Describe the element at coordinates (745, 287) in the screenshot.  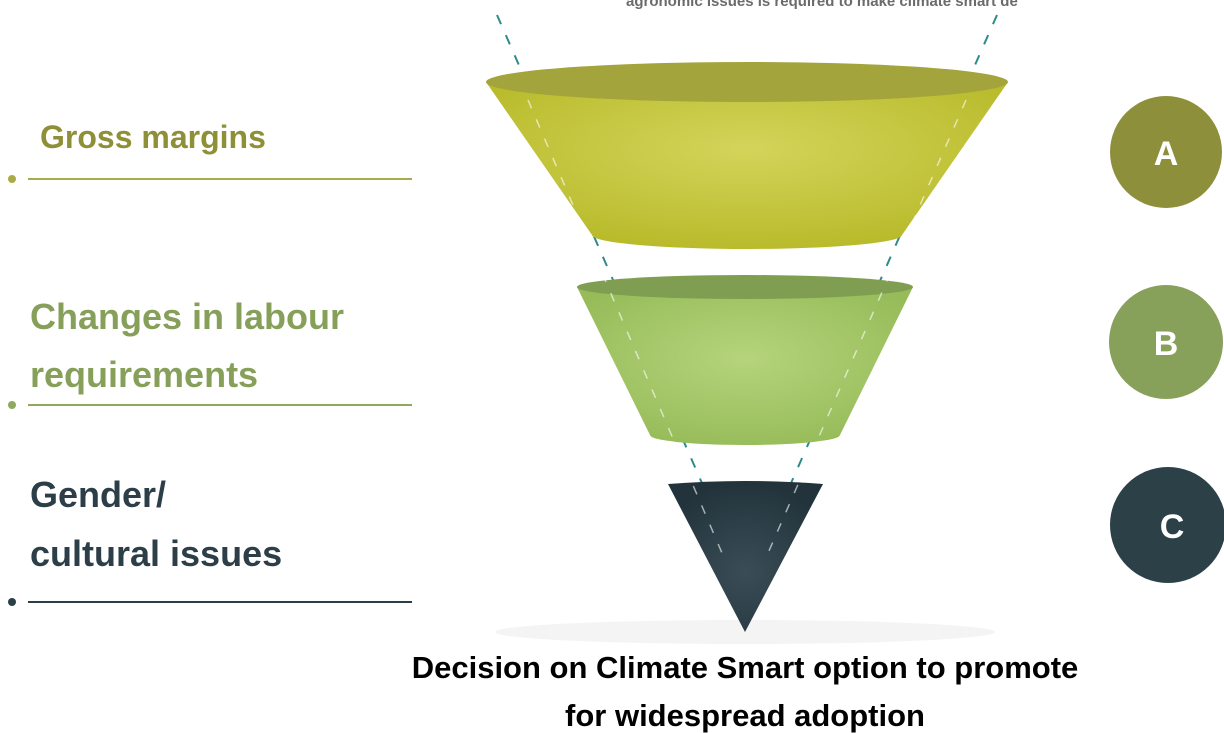
I see `funnel-middle-rim` at that location.